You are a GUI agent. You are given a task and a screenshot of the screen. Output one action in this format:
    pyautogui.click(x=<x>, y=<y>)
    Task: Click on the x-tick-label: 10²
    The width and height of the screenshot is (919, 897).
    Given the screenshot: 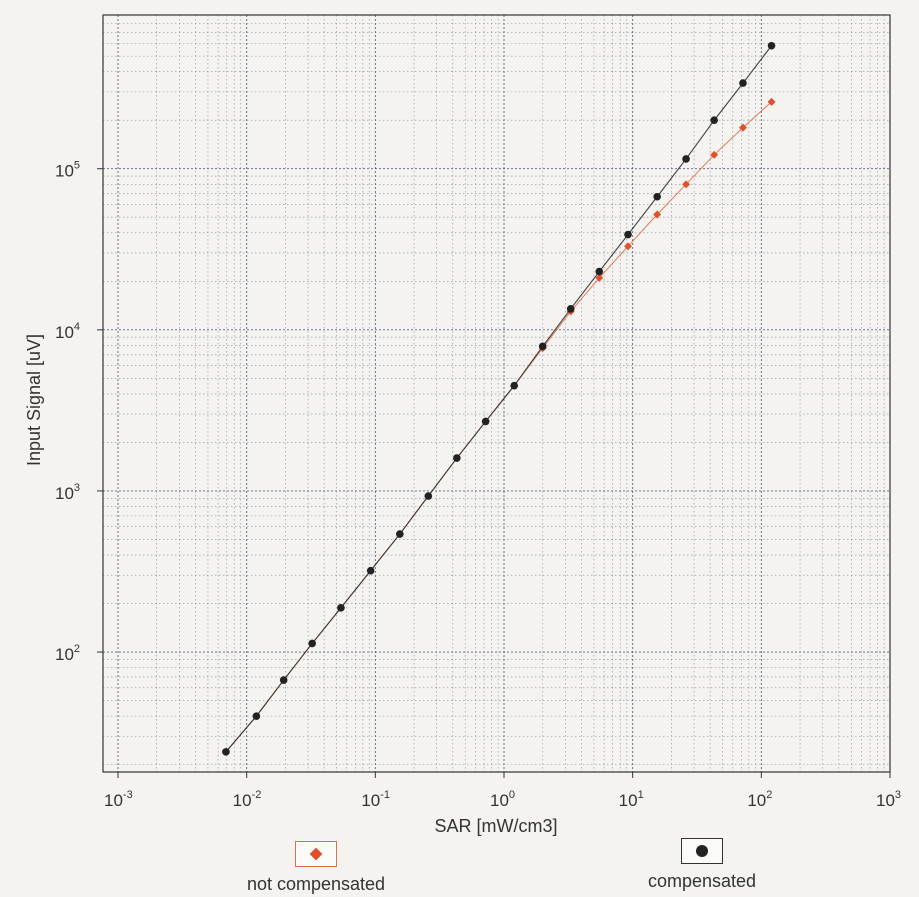 What is the action you would take?
    pyautogui.click(x=759, y=799)
    